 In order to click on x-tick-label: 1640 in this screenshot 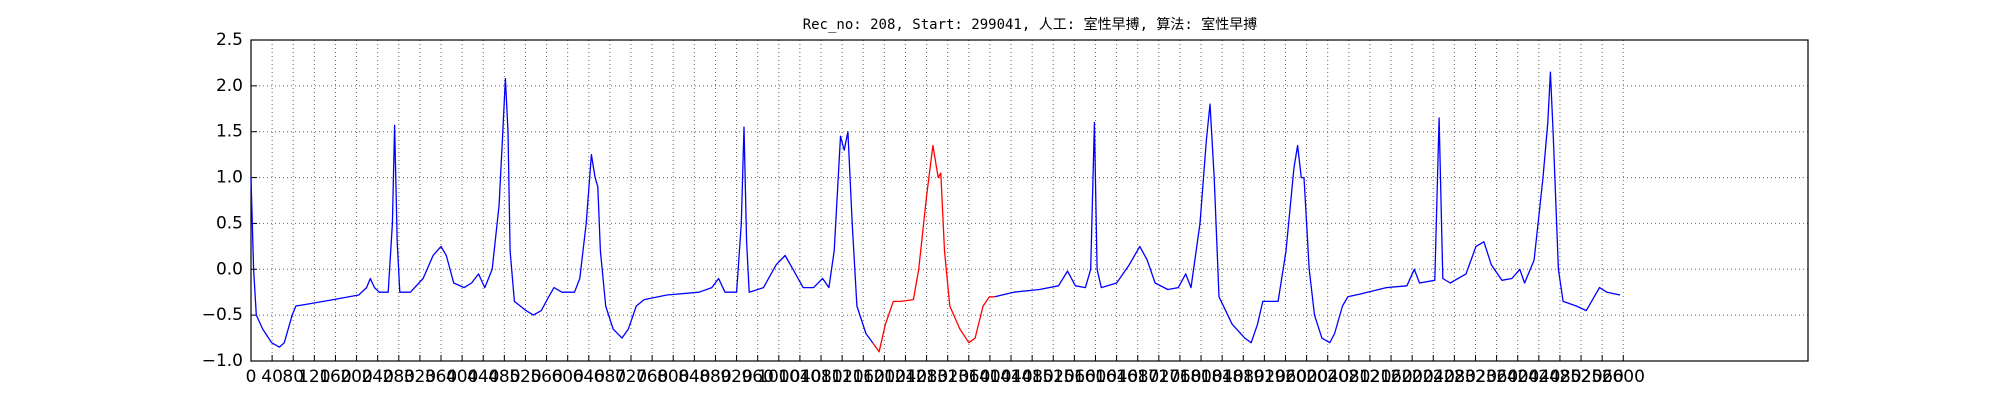, I will do `click(1116, 377)`.